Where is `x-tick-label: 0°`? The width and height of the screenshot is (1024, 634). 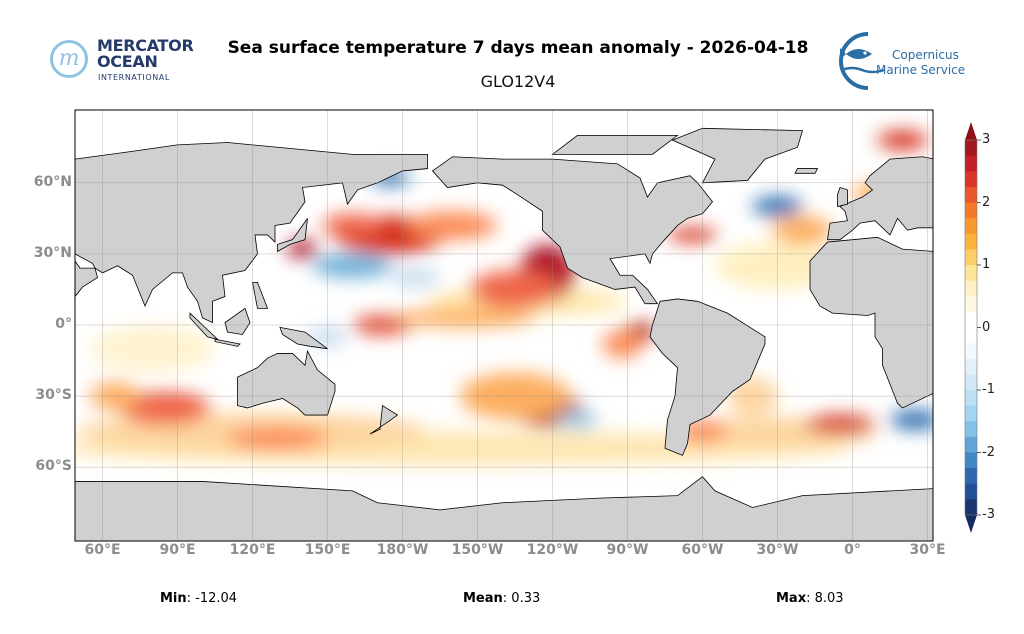 x-tick-label: 0° is located at coordinates (852, 550).